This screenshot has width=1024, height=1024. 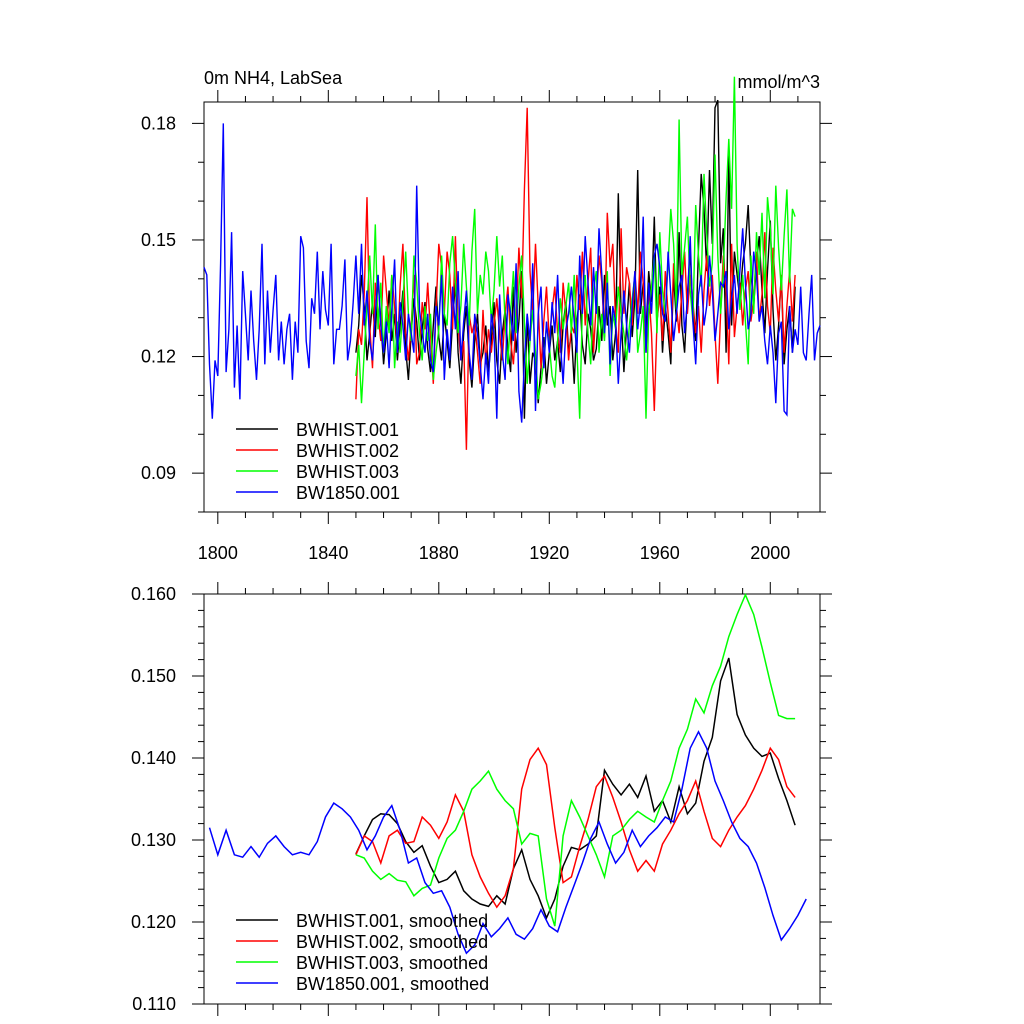 What do you see at coordinates (158, 123) in the screenshot?
I see `top-y-tick-label-3: 0.18` at bounding box center [158, 123].